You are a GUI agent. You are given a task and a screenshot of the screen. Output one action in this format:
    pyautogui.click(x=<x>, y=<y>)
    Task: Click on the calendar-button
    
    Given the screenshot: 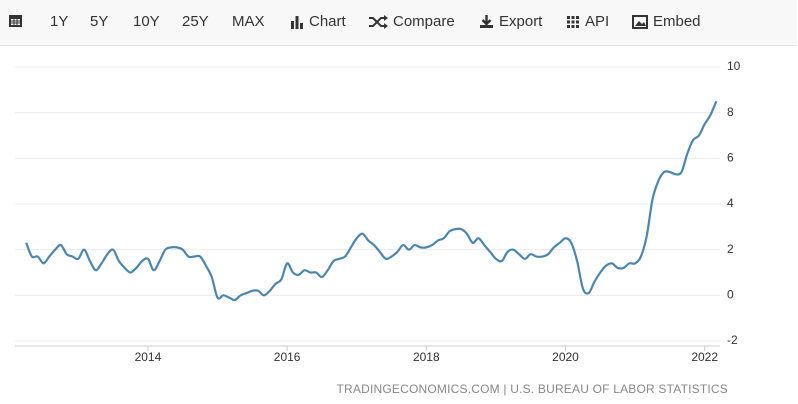 What is the action you would take?
    pyautogui.click(x=15, y=20)
    